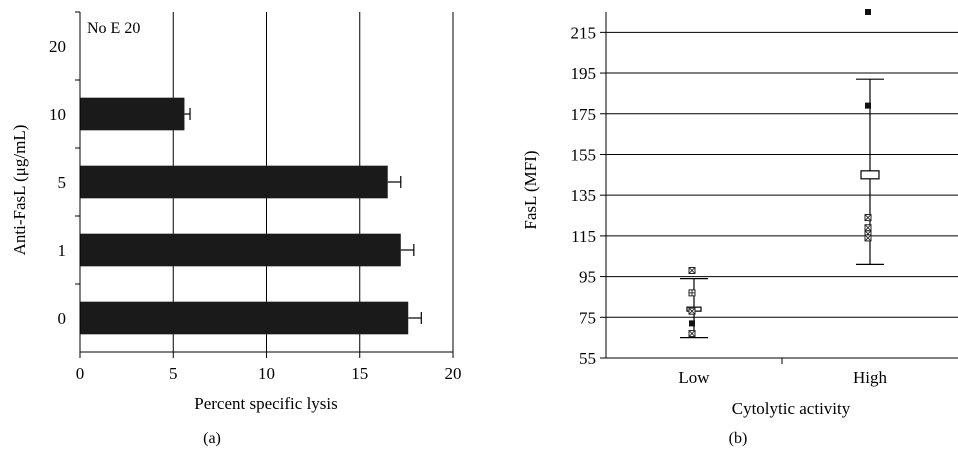 The width and height of the screenshot is (958, 457). I want to click on panel-b-error-bars, so click(782, 208).